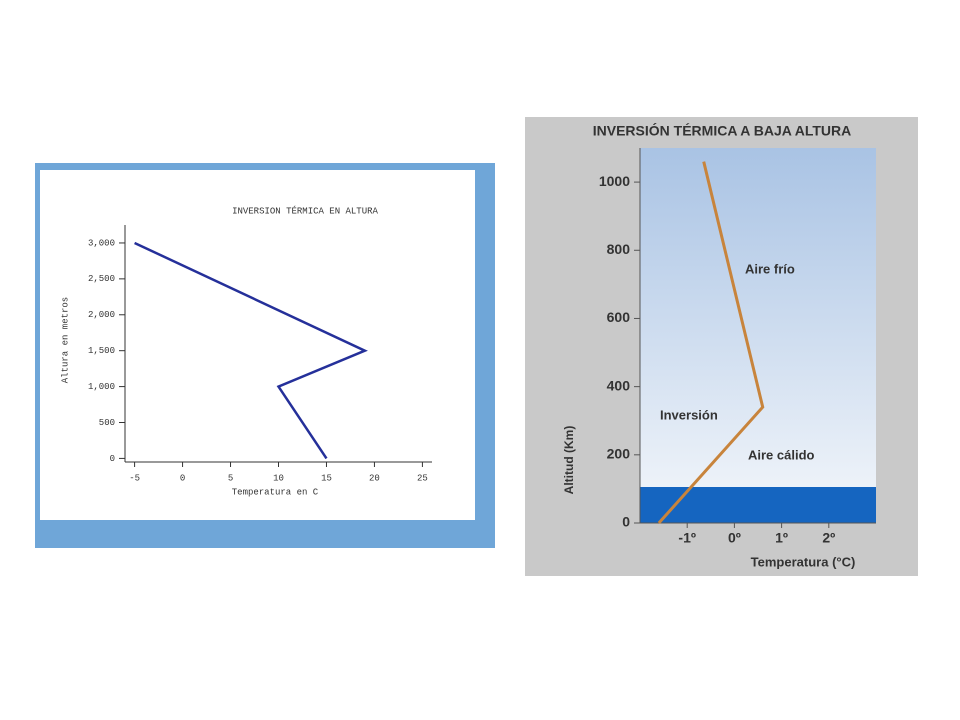 The image size is (960, 720). What do you see at coordinates (569, 460) in the screenshot?
I see `y-axis-label: Altitud (Km)` at bounding box center [569, 460].